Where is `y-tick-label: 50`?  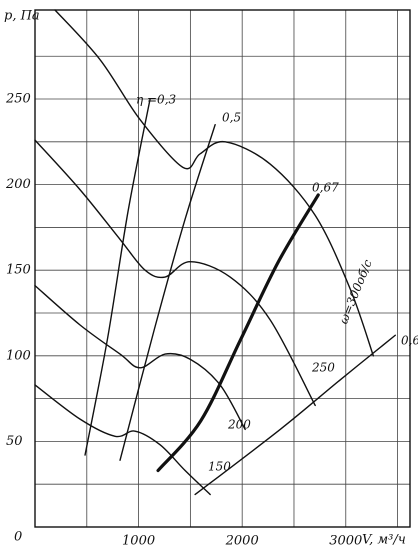 y-tick-label: 50 is located at coordinates (14, 441).